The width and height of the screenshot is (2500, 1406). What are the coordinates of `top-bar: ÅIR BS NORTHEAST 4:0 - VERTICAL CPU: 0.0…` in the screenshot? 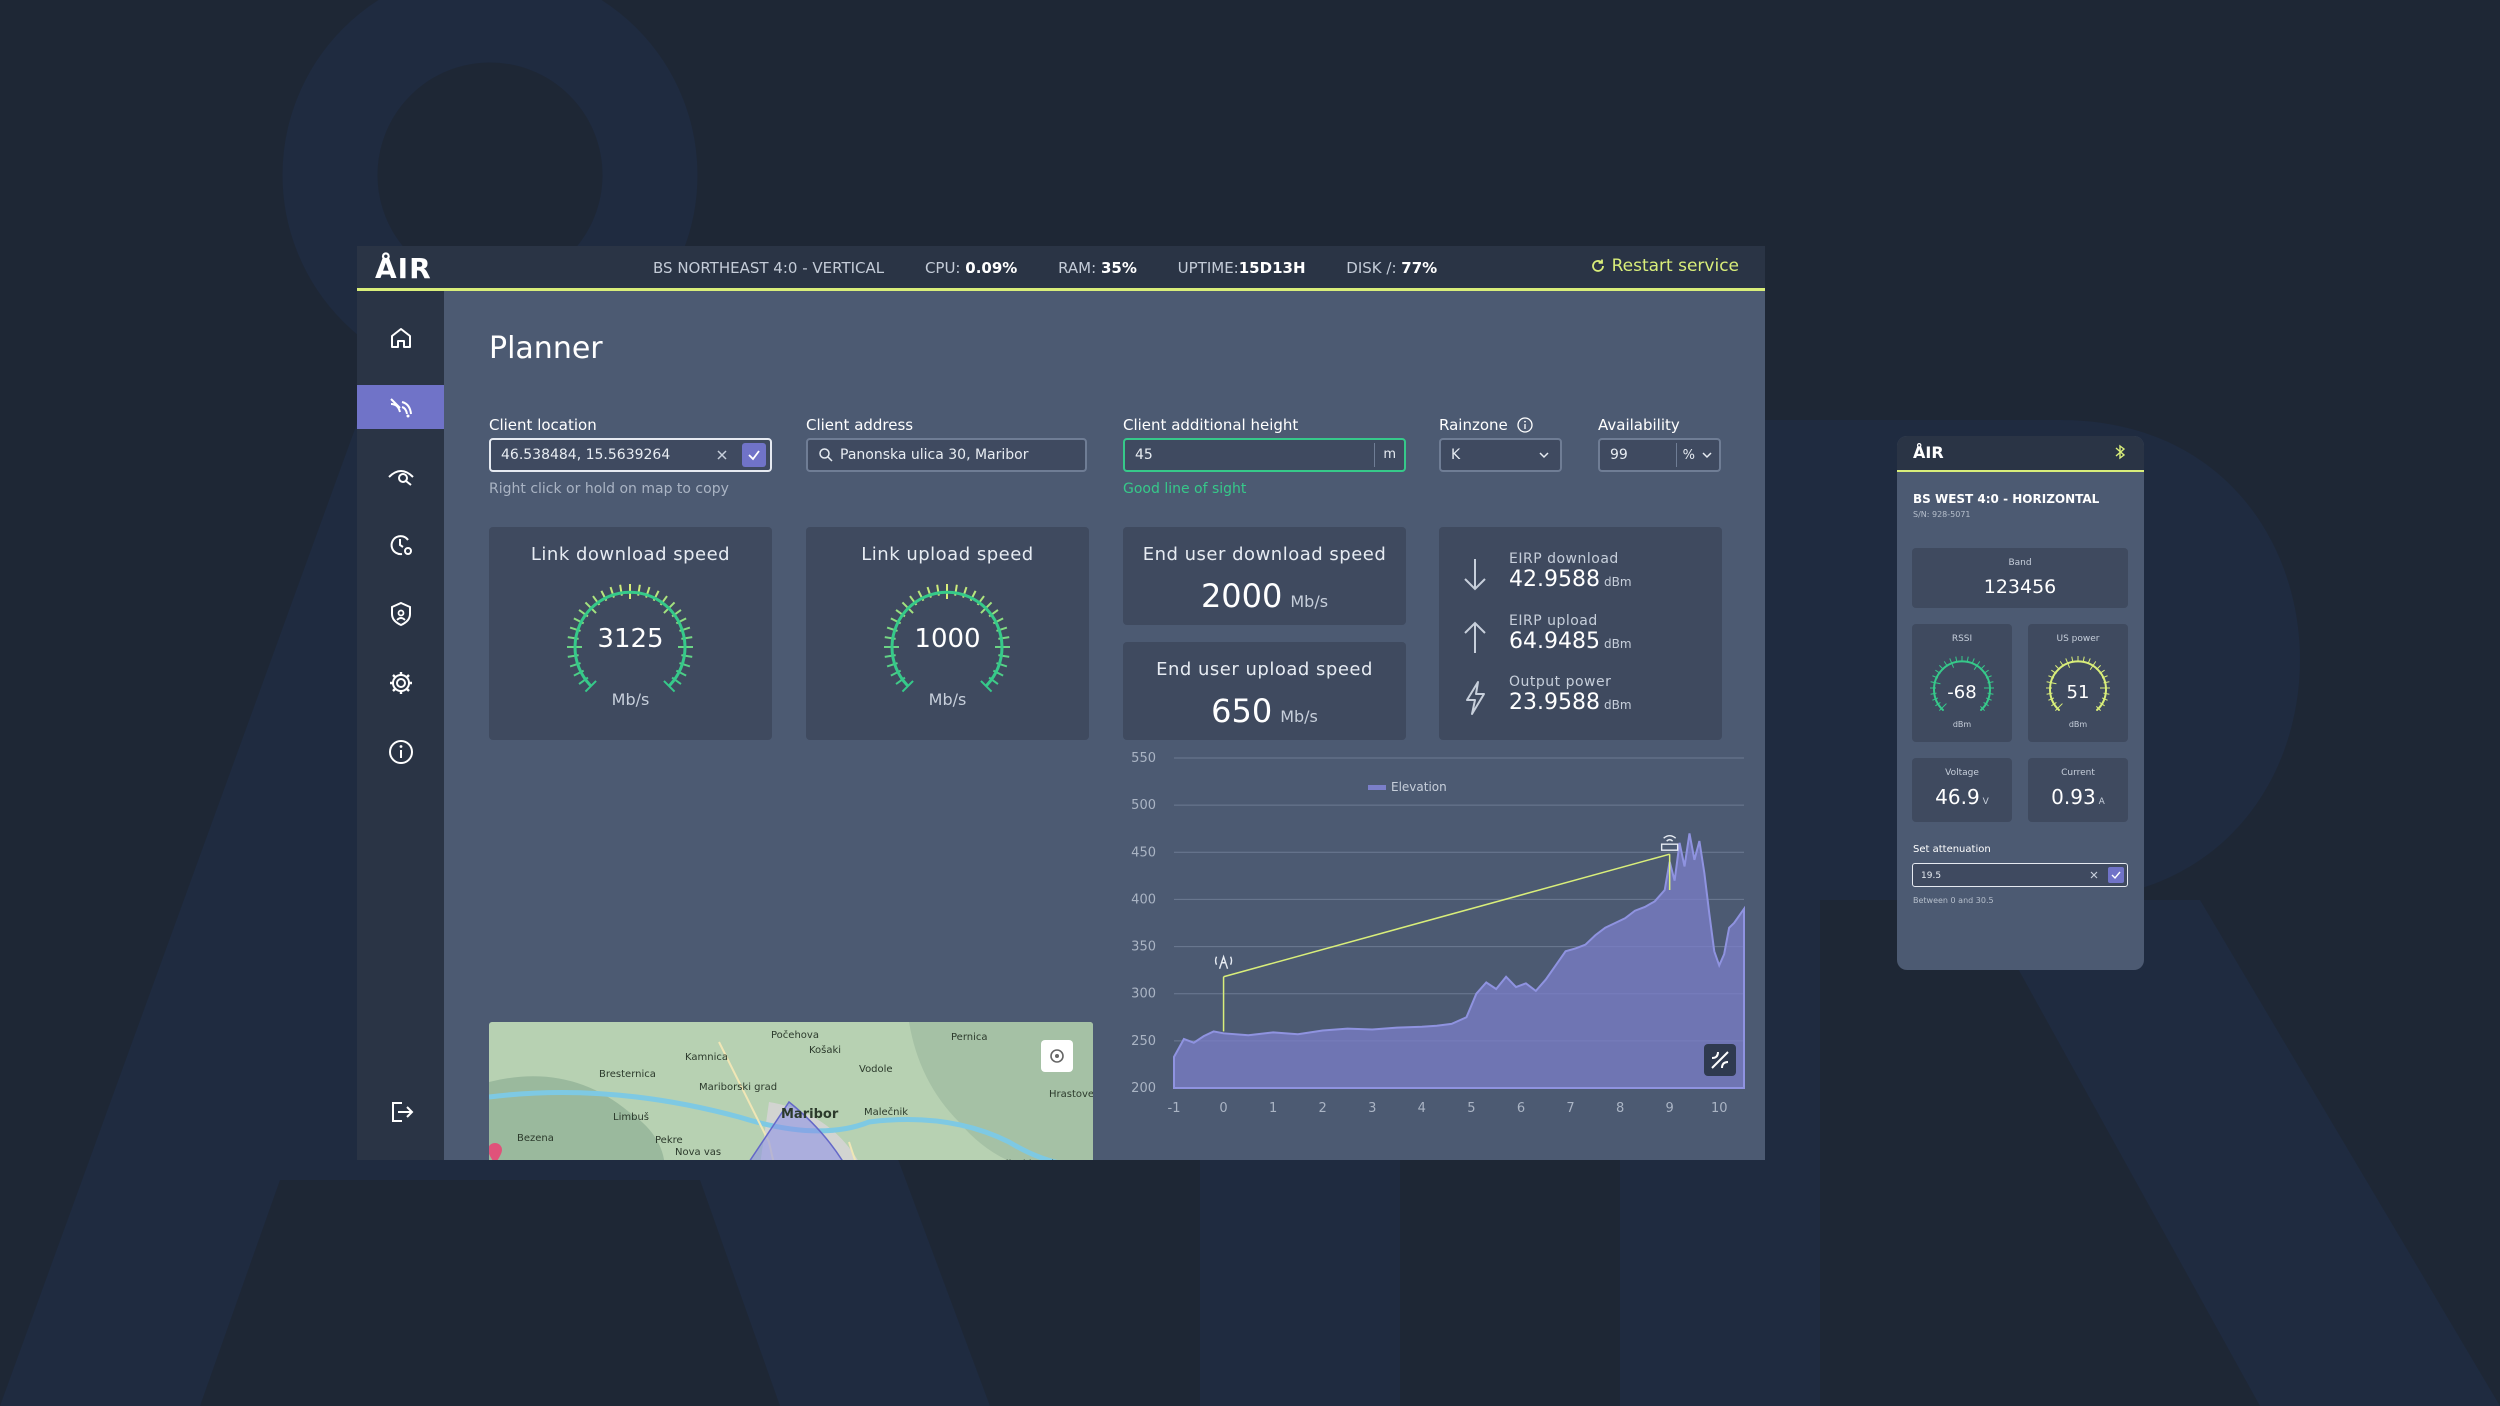 It's located at (1061, 268).